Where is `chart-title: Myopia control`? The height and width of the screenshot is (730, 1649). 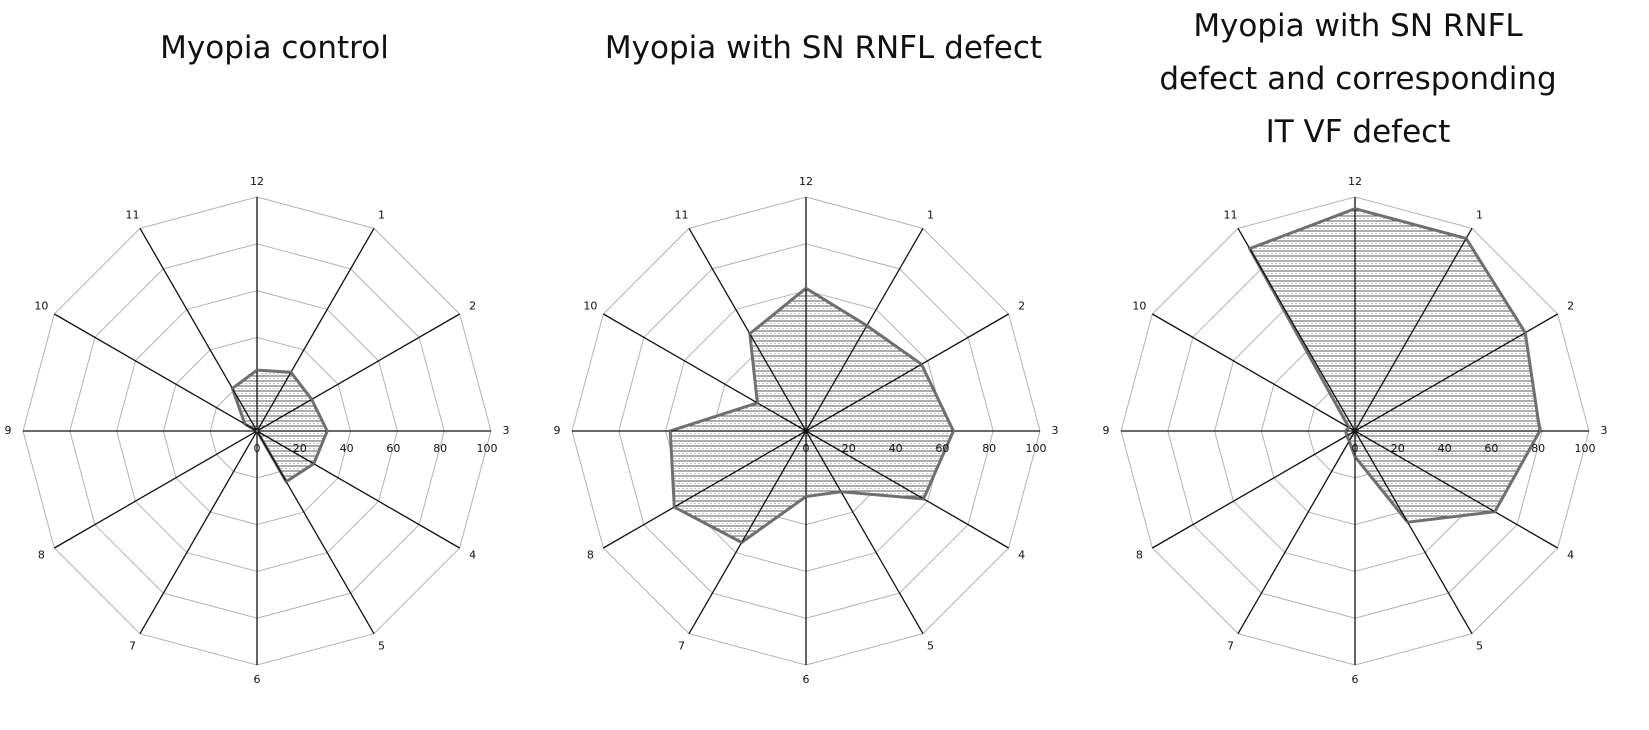 chart-title: Myopia control is located at coordinates (274, 48).